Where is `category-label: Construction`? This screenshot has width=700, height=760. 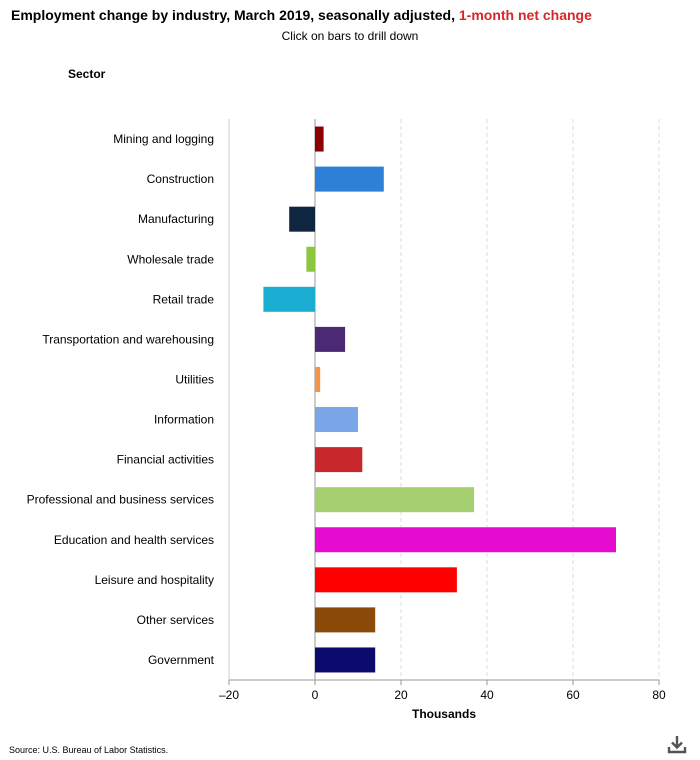
category-label: Construction is located at coordinates (180, 179).